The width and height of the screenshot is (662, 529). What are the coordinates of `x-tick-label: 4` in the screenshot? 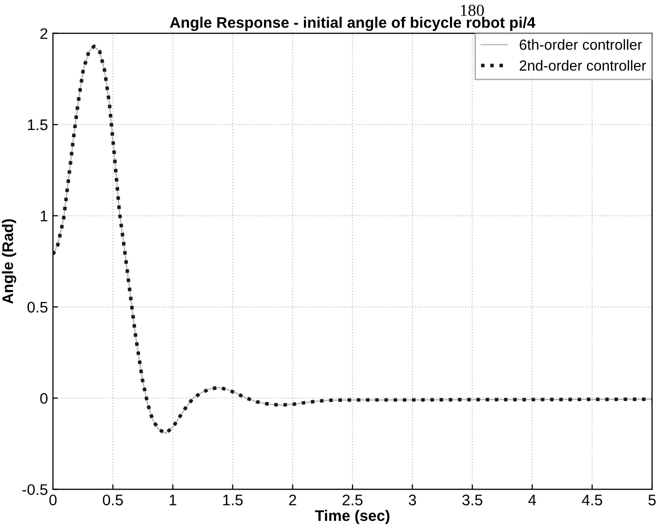 It's located at (532, 500).